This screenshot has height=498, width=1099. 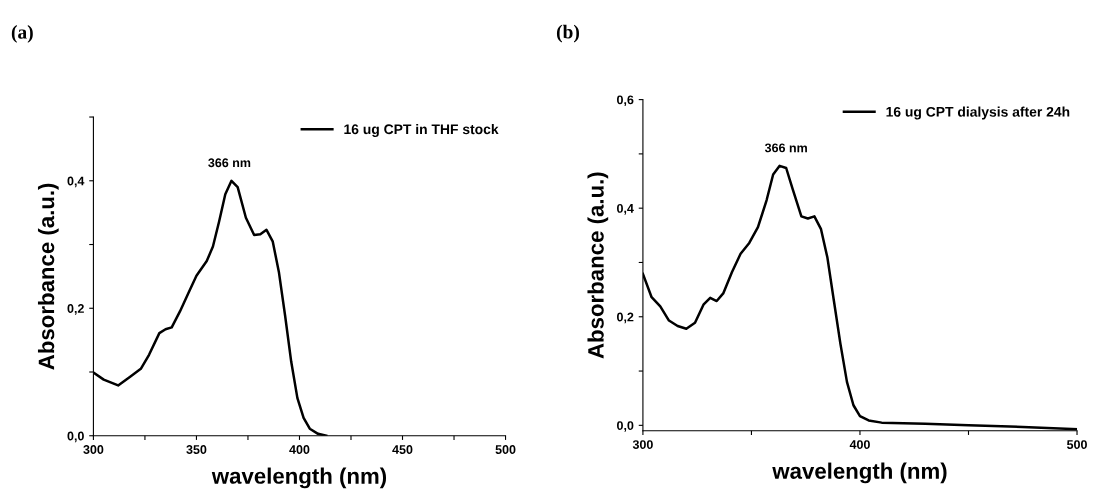 I want to click on chart-title: (b), so click(x=567, y=33).